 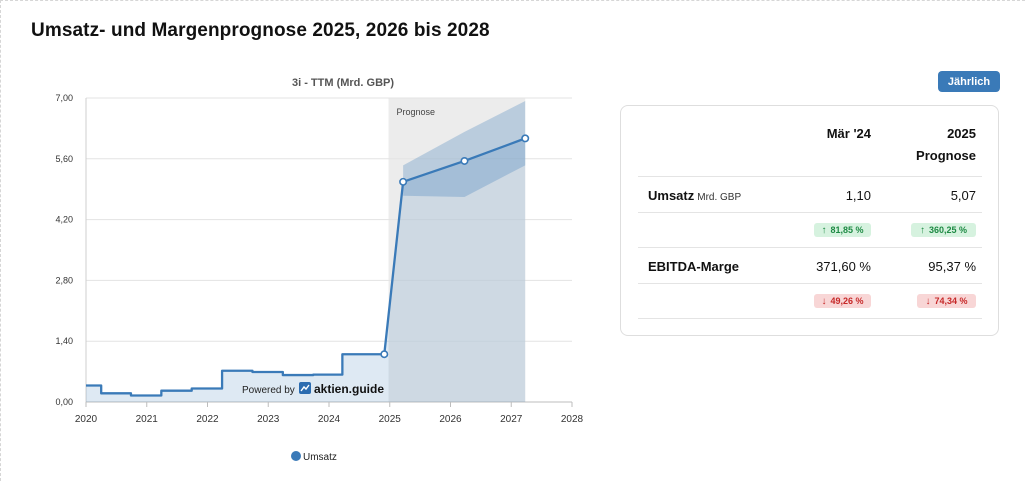 I want to click on x-tick-label: 2024, so click(x=329, y=419).